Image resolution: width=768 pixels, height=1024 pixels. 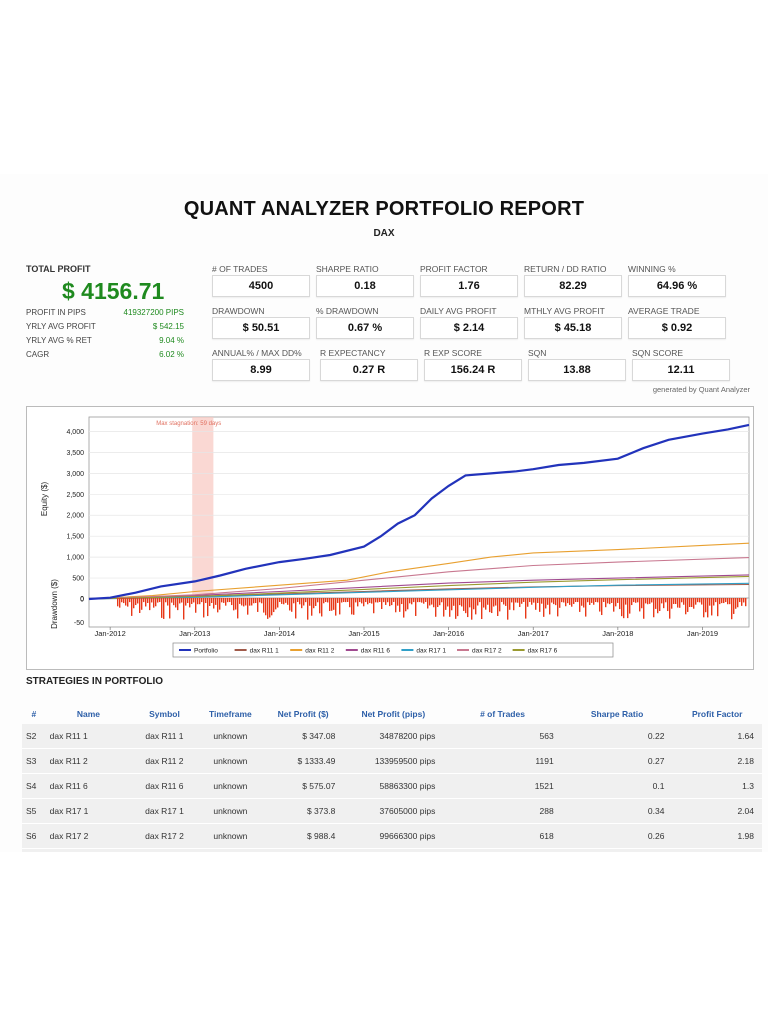 I want to click on stat-label: R EXPECTANCY, so click(x=353, y=353).